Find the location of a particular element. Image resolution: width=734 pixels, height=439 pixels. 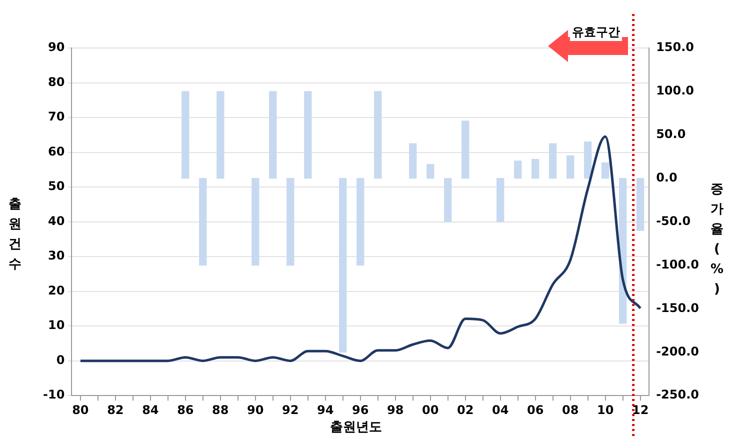

y-axis-title: 출원건수 is located at coordinates (15, 235).